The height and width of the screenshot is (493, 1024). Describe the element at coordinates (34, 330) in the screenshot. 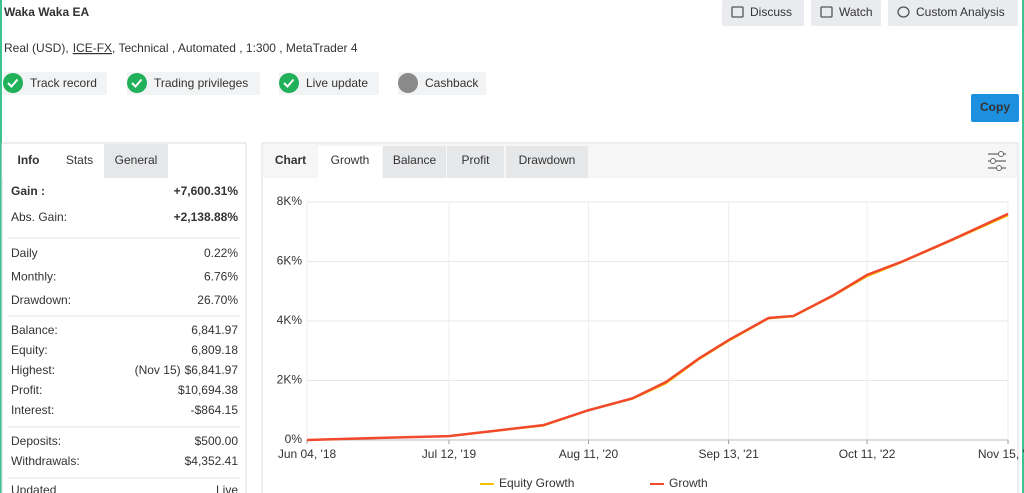

I see `stat-label: Balance:` at that location.